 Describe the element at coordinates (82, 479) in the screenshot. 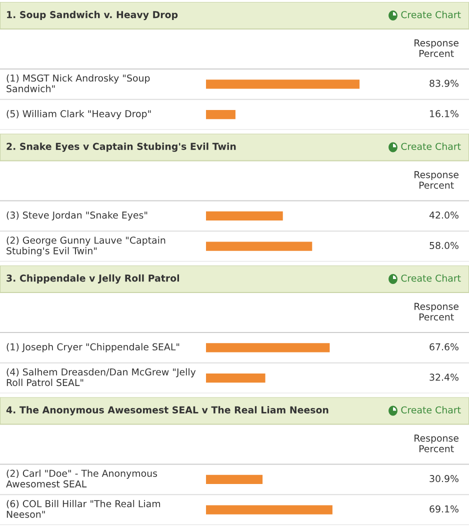

I see `y-tick-label: (2) Carl "Doe" - The Anonymous Awesomest SEAL` at that location.